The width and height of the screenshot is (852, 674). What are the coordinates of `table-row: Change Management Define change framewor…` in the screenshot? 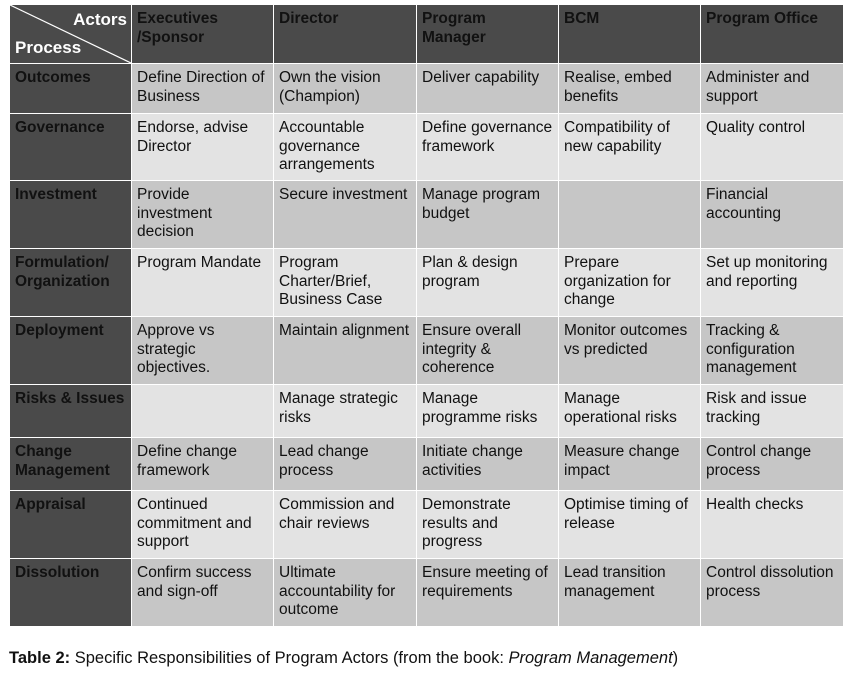 It's located at (426, 464).